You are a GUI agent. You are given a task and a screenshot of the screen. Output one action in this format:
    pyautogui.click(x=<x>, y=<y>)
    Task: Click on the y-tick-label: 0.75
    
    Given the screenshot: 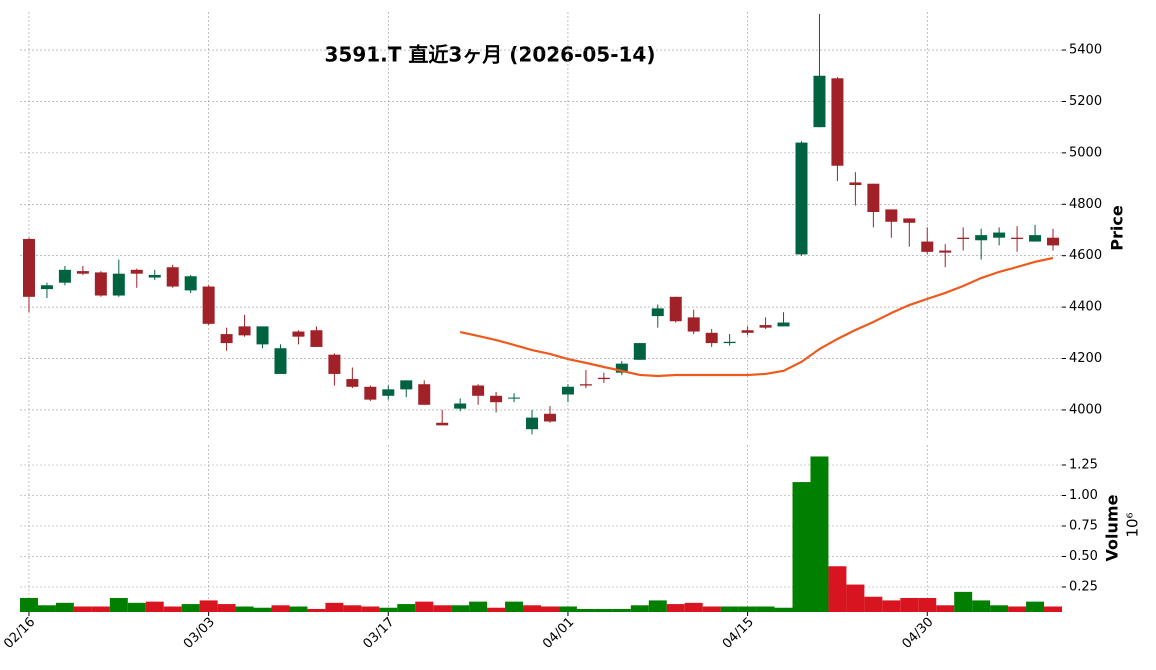 What is the action you would take?
    pyautogui.click(x=1083, y=525)
    